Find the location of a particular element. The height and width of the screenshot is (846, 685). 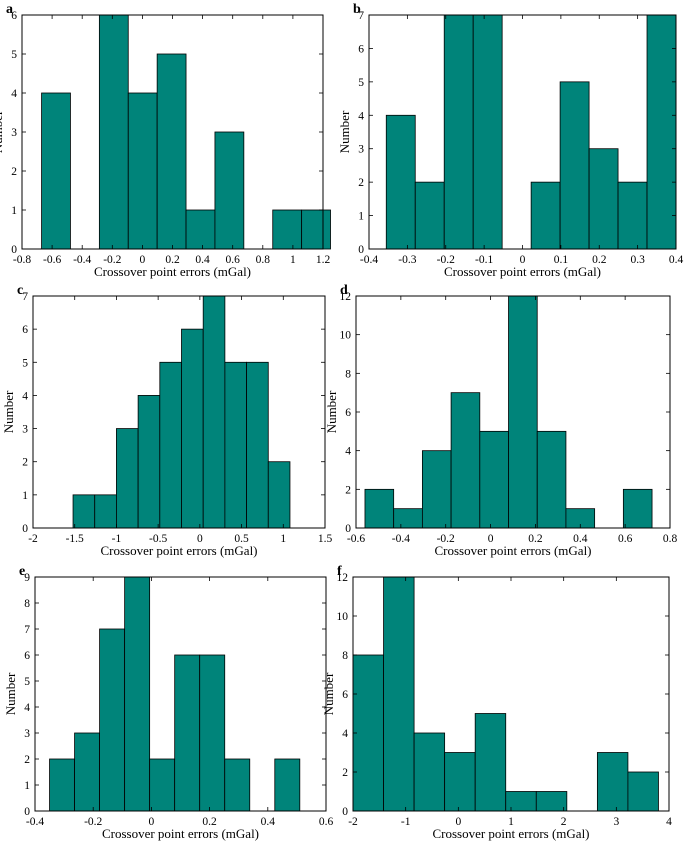

x-tick-label: -1.5 is located at coordinates (75, 539).